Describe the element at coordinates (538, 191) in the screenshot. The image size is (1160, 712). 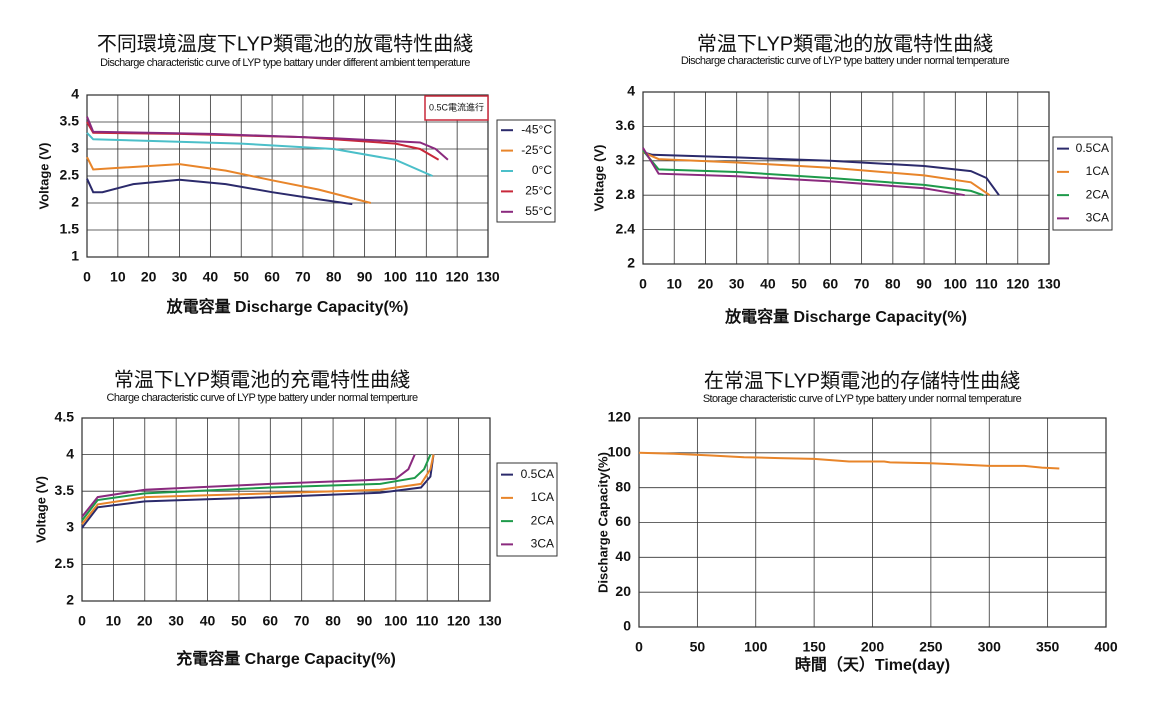
I see `legend-label: 25°C` at that location.